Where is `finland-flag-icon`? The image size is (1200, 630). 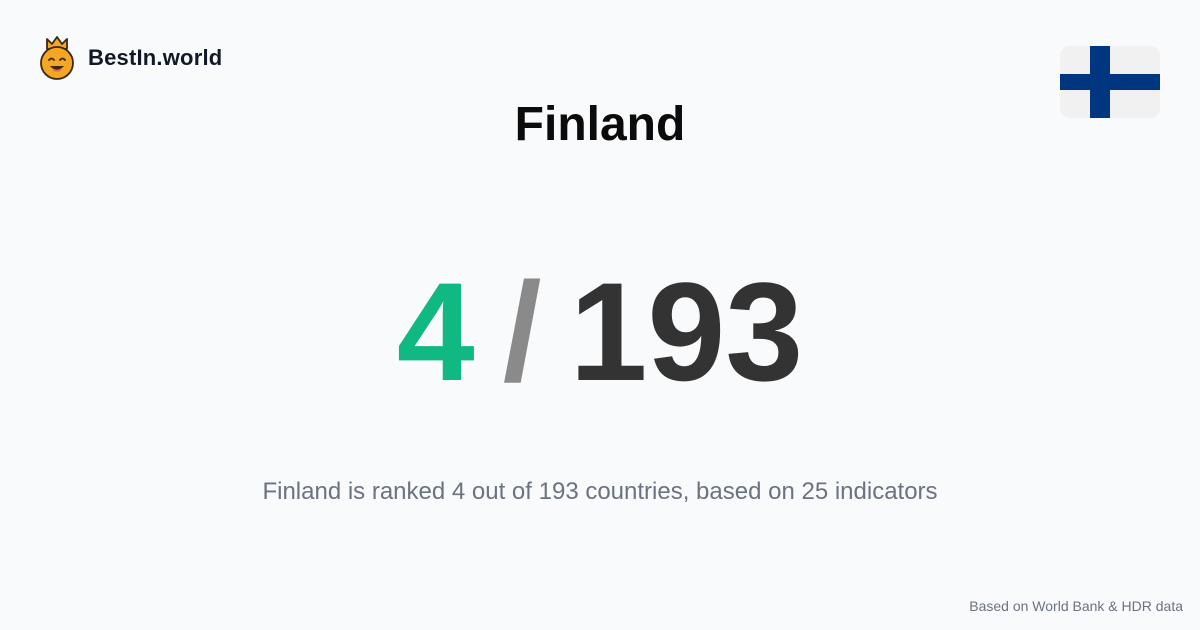
finland-flag-icon is located at coordinates (1110, 82).